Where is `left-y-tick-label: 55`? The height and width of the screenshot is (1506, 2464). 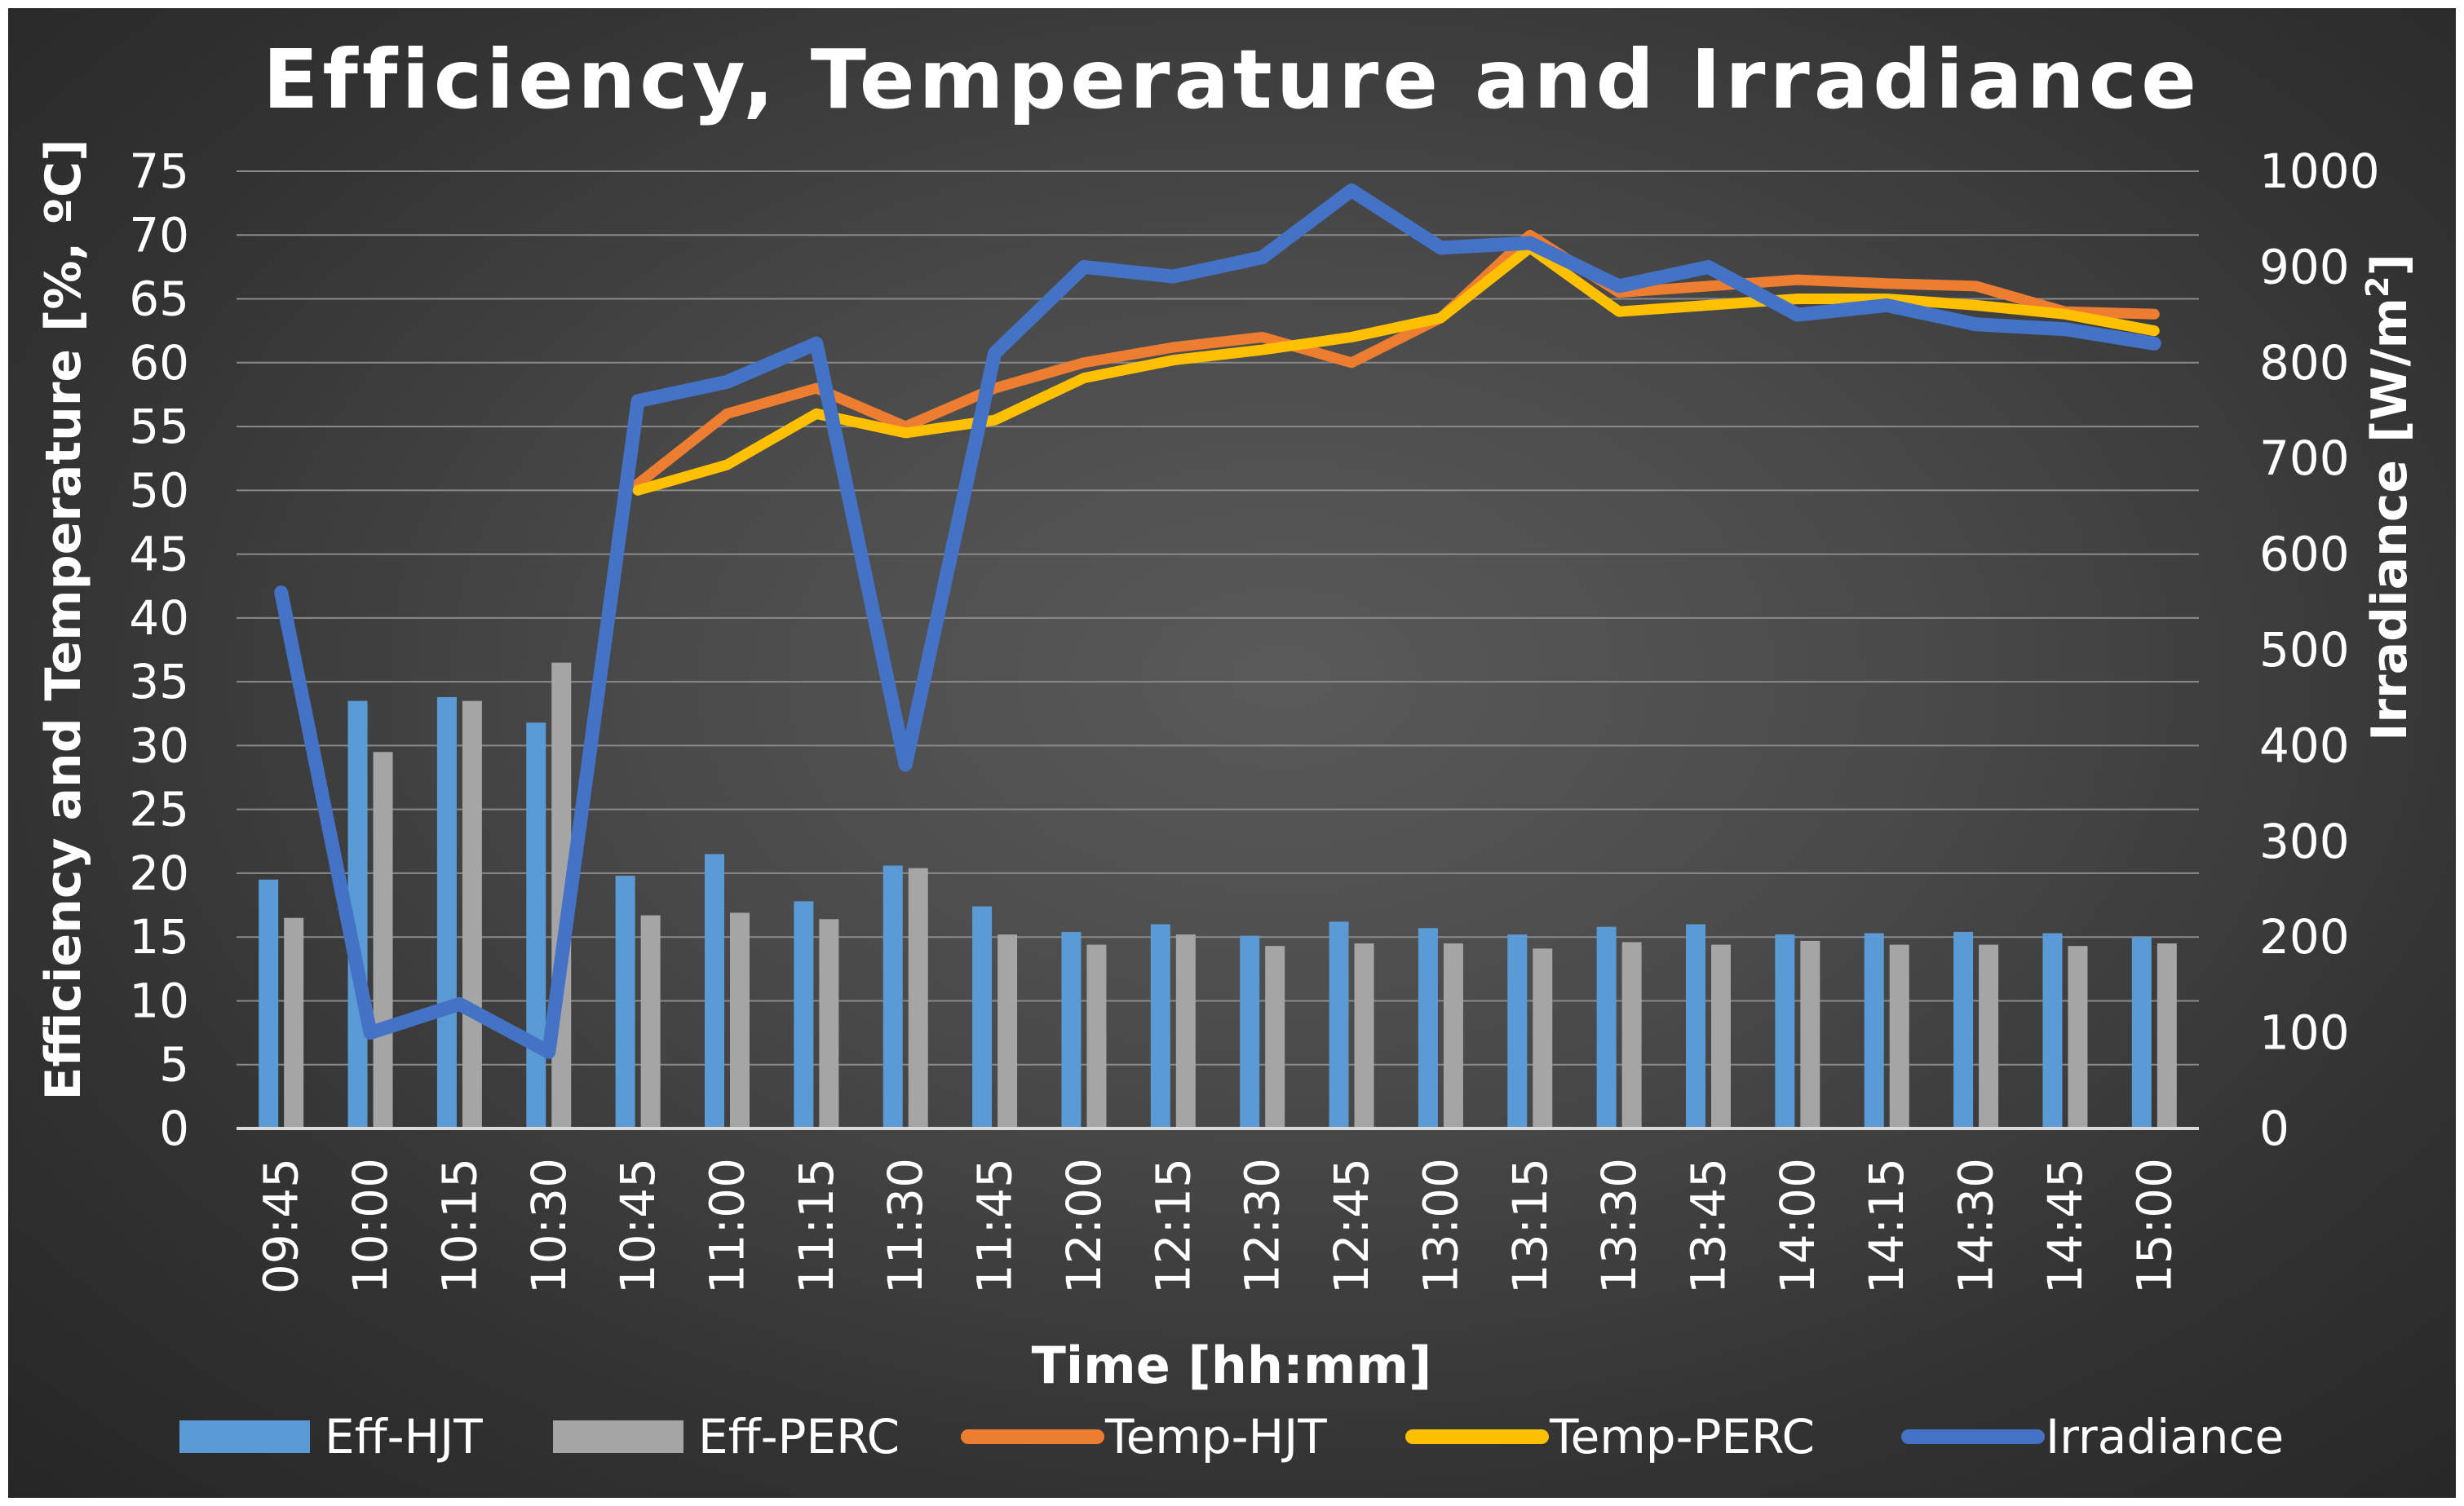 left-y-tick-label: 55 is located at coordinates (159, 426).